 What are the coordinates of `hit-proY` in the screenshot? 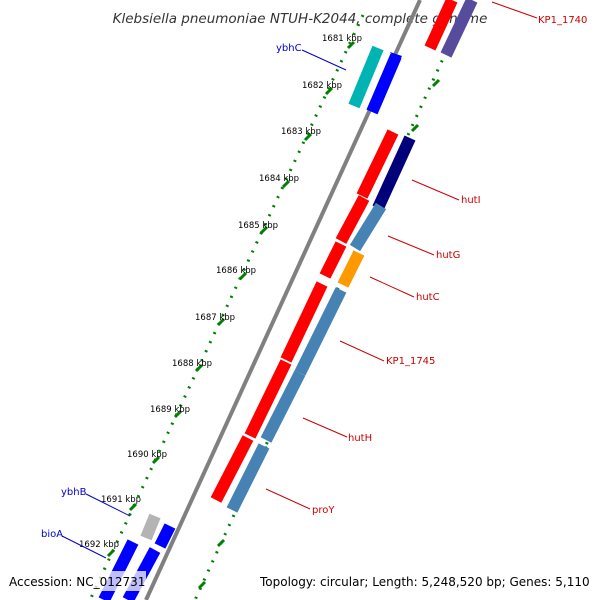 It's located at (248, 478).